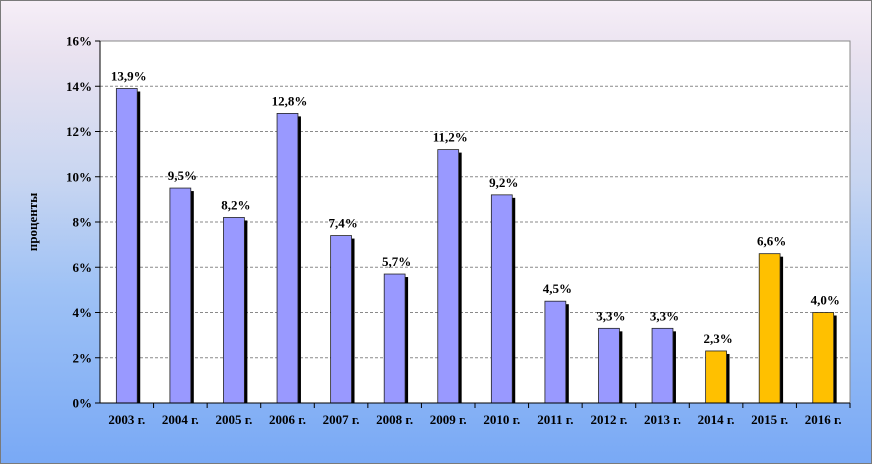 The width and height of the screenshot is (872, 465). What do you see at coordinates (126, 419) in the screenshot?
I see `x-tick-label: 2003 г.` at bounding box center [126, 419].